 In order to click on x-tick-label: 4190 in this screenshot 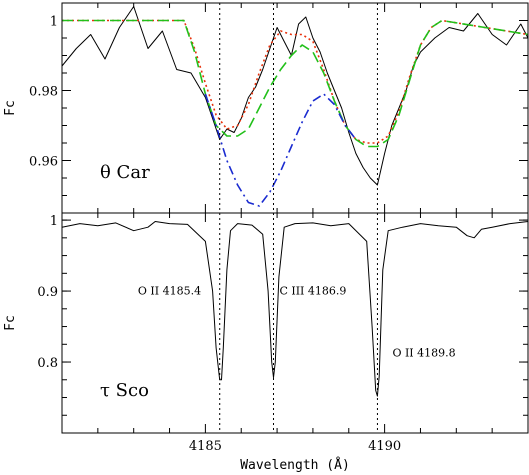, I will do `click(384, 446)`.